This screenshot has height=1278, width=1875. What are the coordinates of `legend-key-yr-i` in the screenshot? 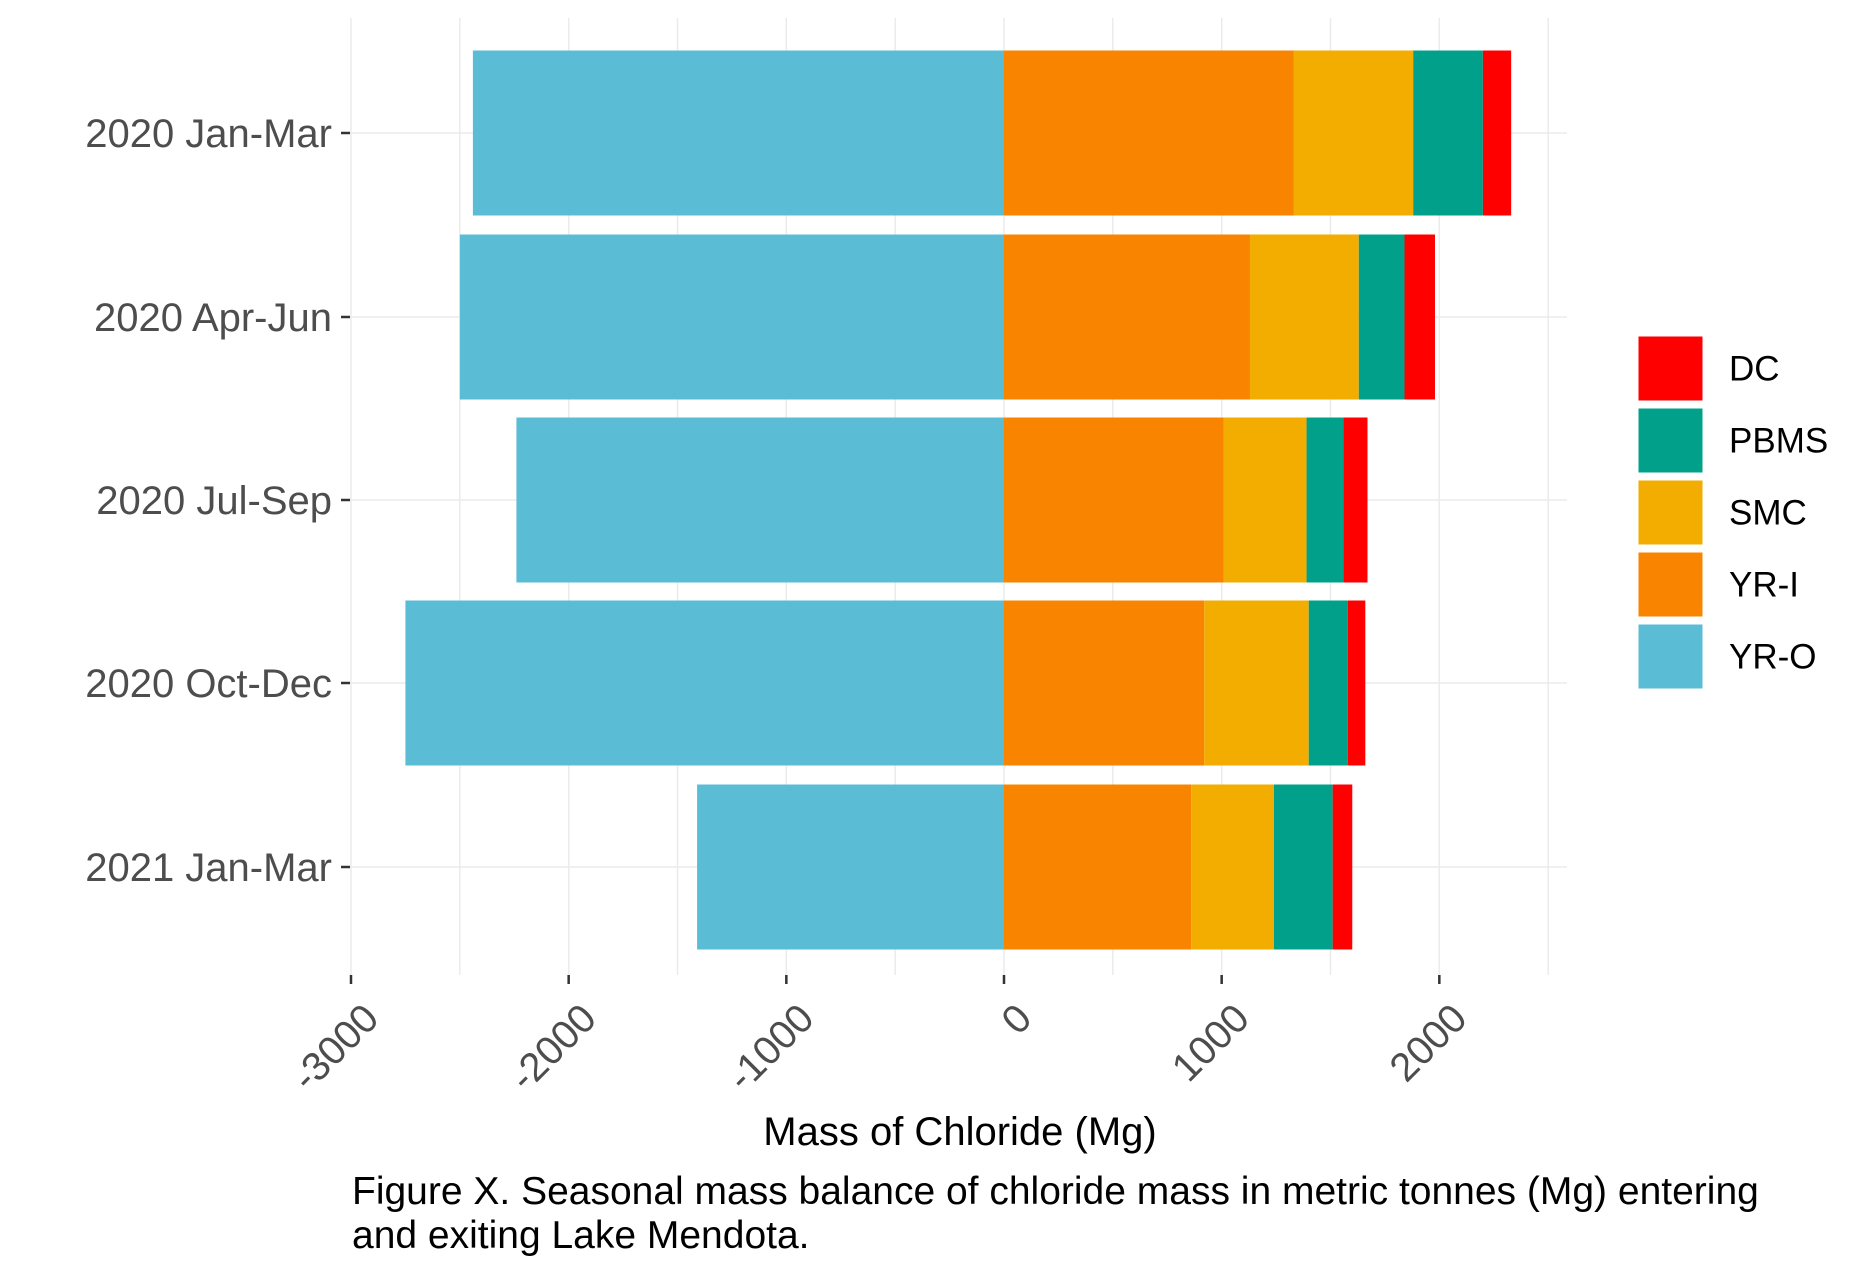 It's located at (1670, 584).